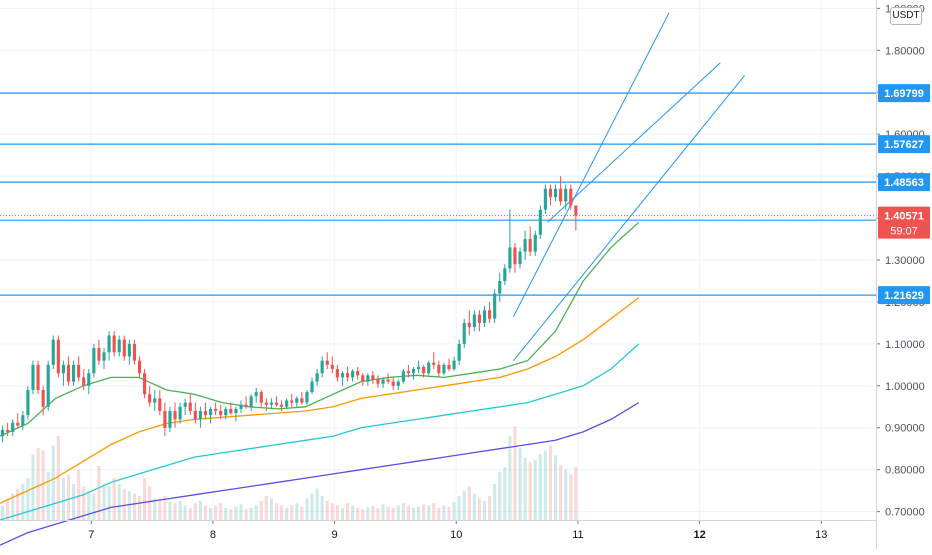 This screenshot has height=555, width=932. Describe the element at coordinates (904, 232) in the screenshot. I see `countdown-label: 59:07` at that location.